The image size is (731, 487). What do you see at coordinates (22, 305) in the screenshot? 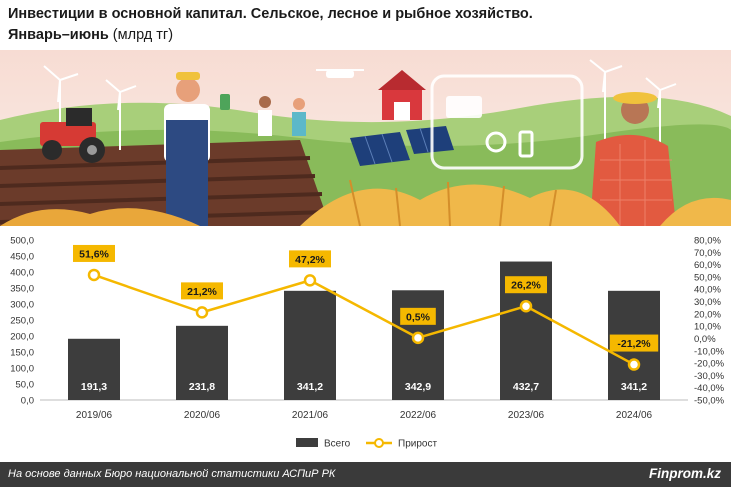
I see `y-left-tick-label: 300,0` at bounding box center [22, 305].